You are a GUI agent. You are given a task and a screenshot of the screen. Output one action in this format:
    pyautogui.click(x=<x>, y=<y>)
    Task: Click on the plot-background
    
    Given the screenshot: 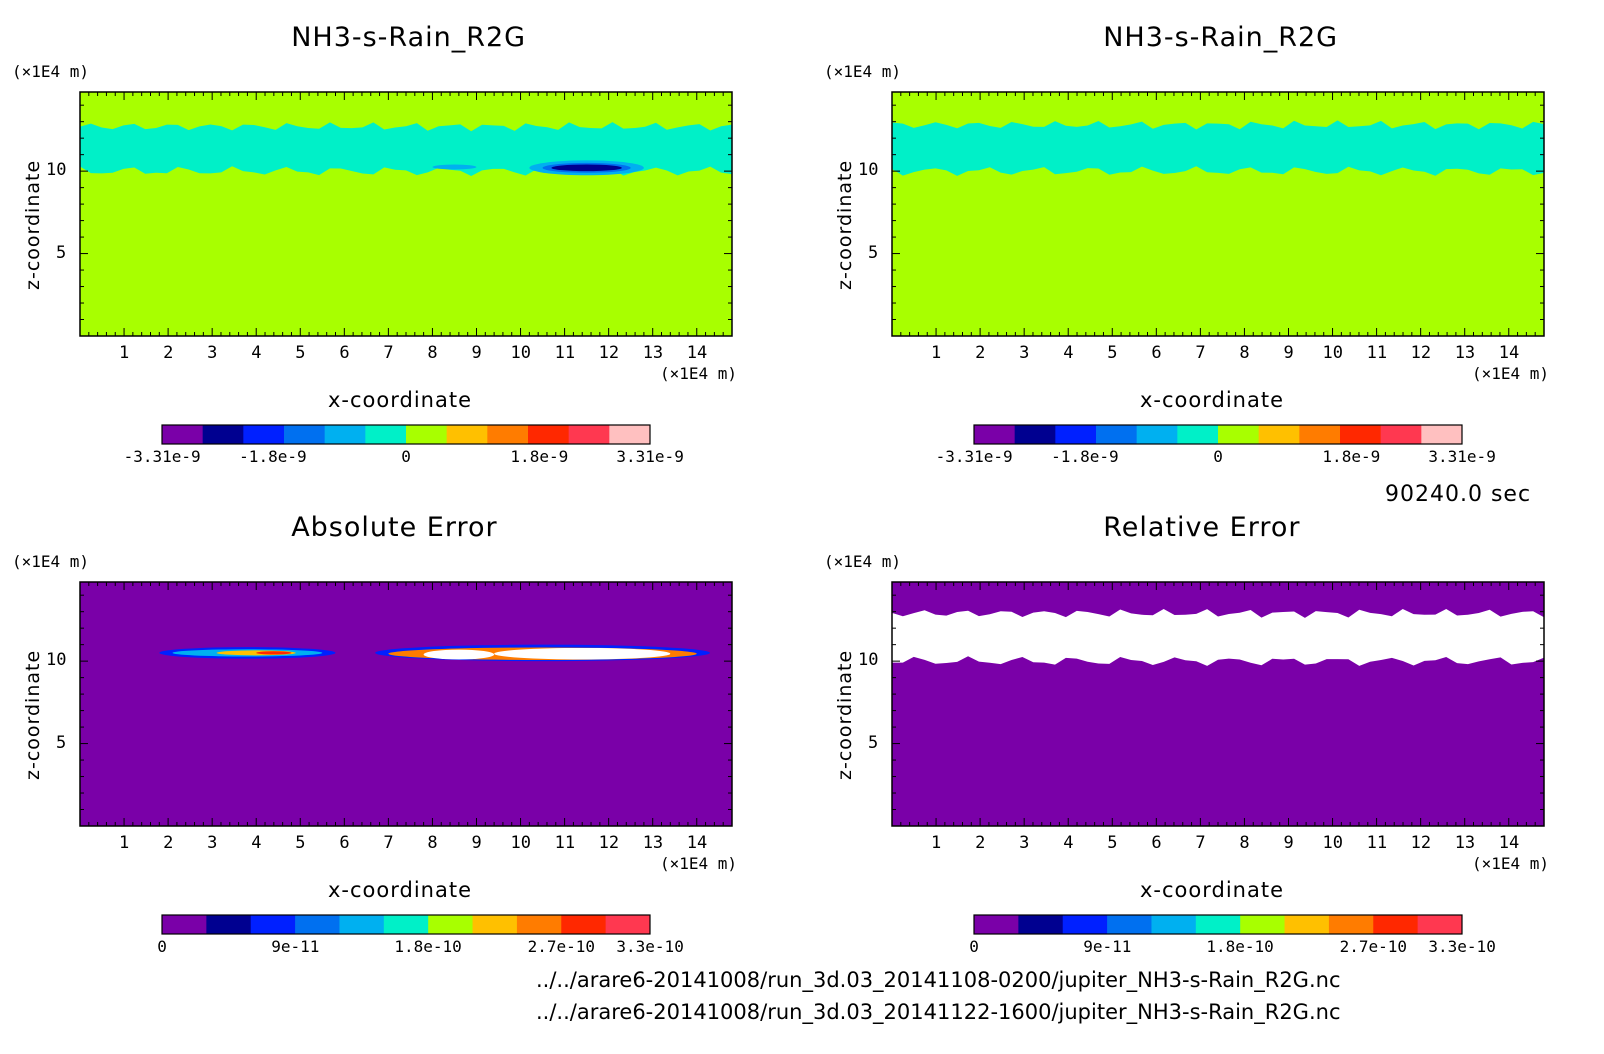 What is the action you would take?
    pyautogui.click(x=406, y=704)
    